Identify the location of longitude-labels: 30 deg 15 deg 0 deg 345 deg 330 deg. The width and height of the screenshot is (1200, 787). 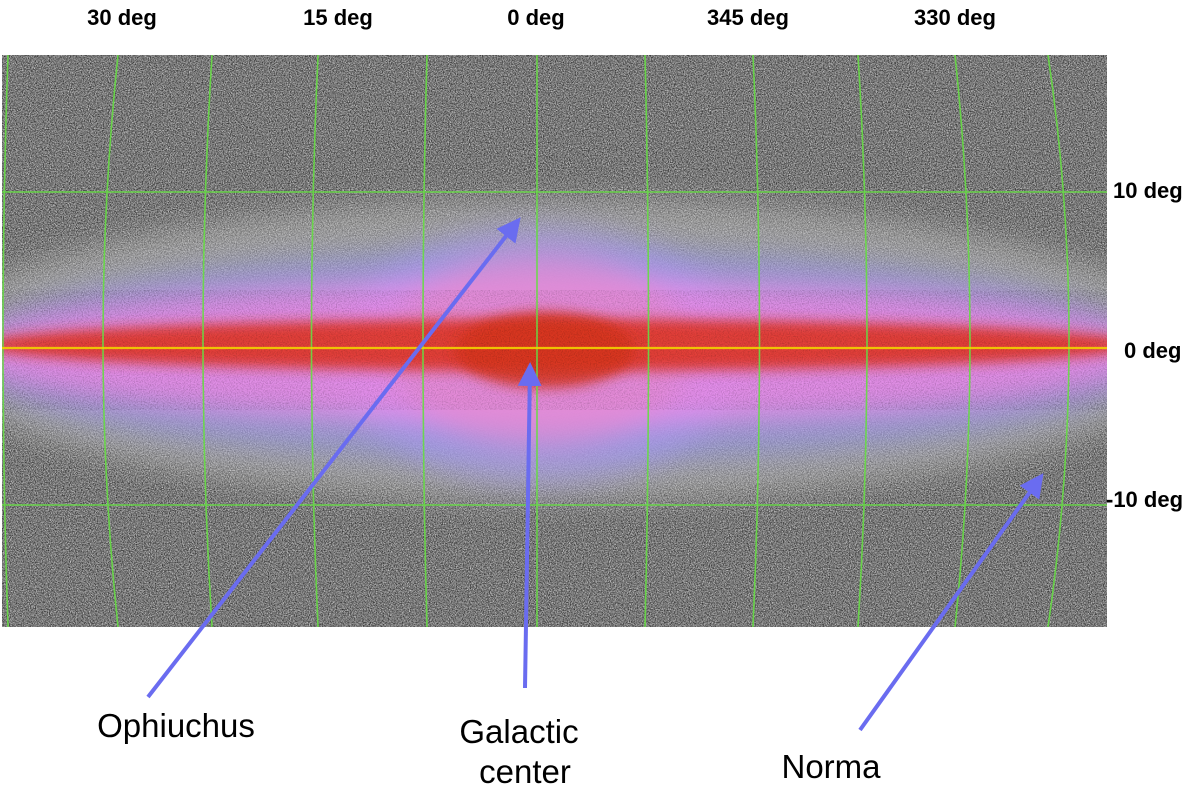
(541, 17).